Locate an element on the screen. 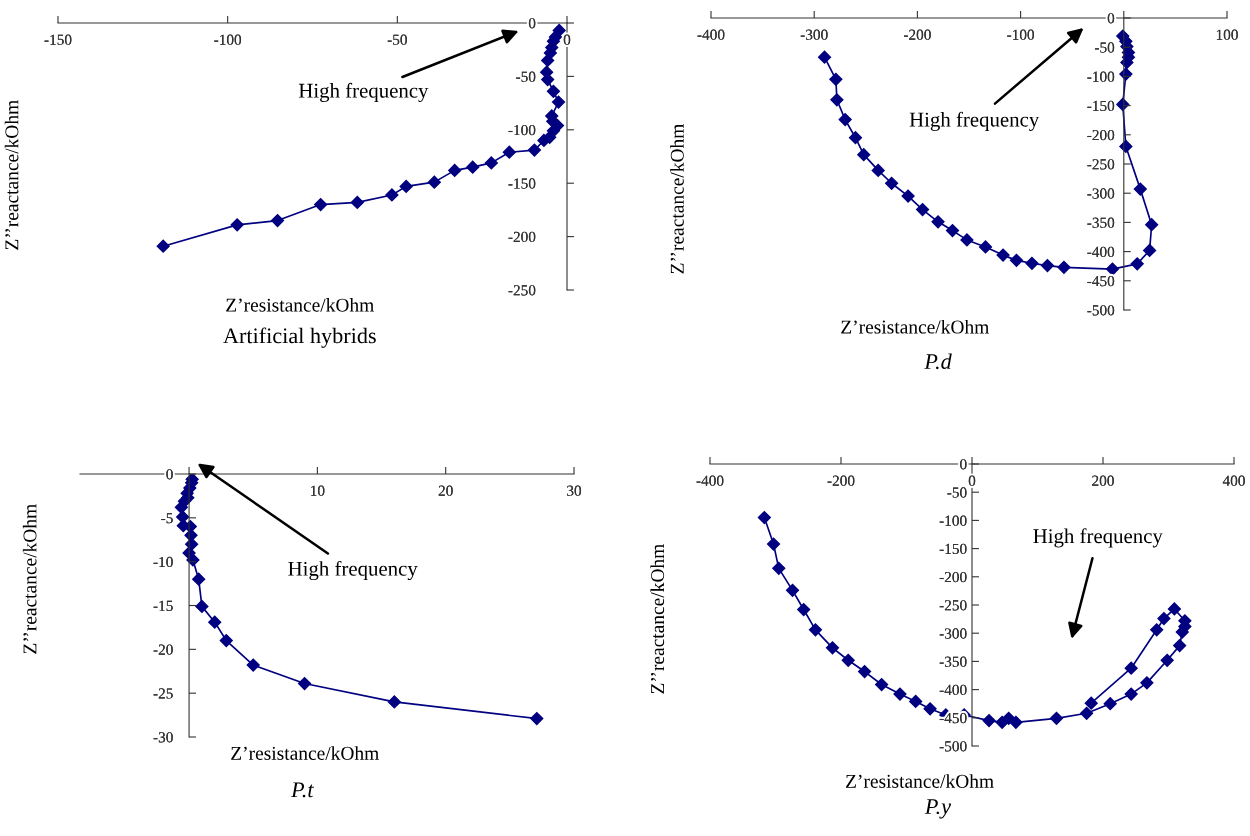 This screenshot has height=836, width=1250. x-tick-label: -300 is located at coordinates (814, 34).